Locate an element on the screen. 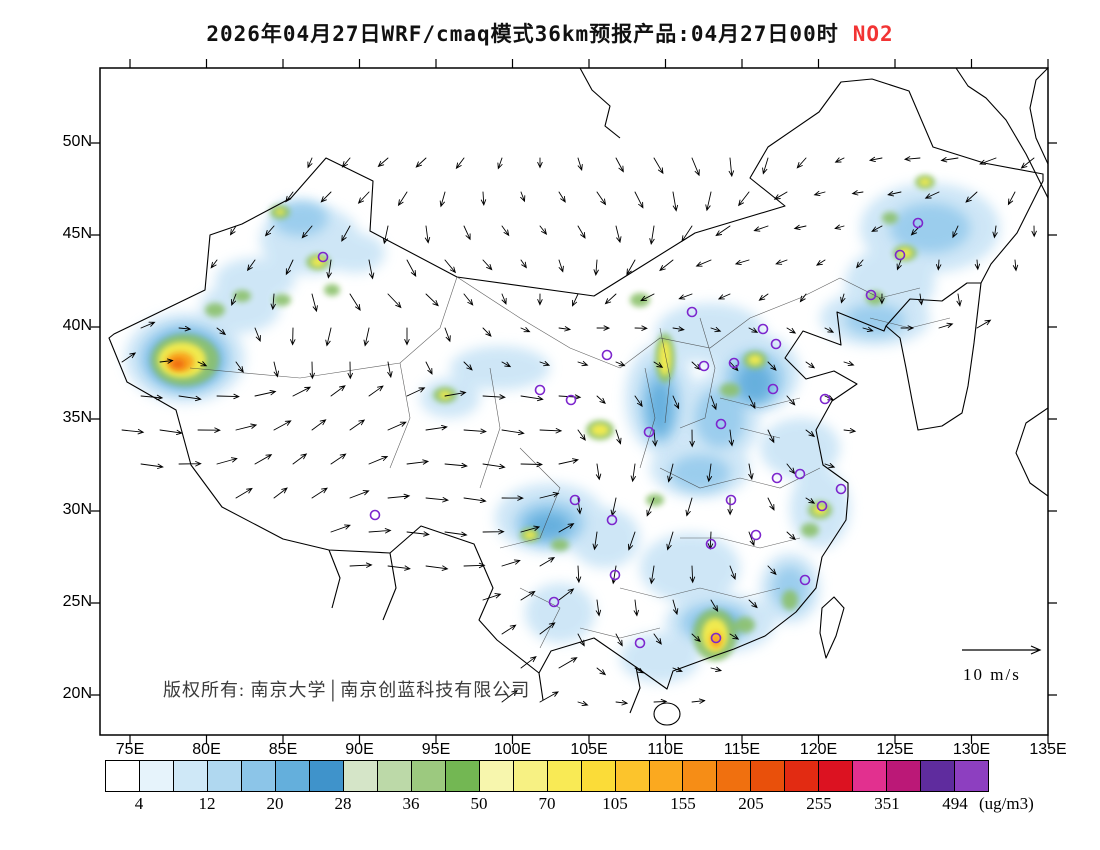 The width and height of the screenshot is (1100, 850). y-axis-label: 50N is located at coordinates (77, 141).